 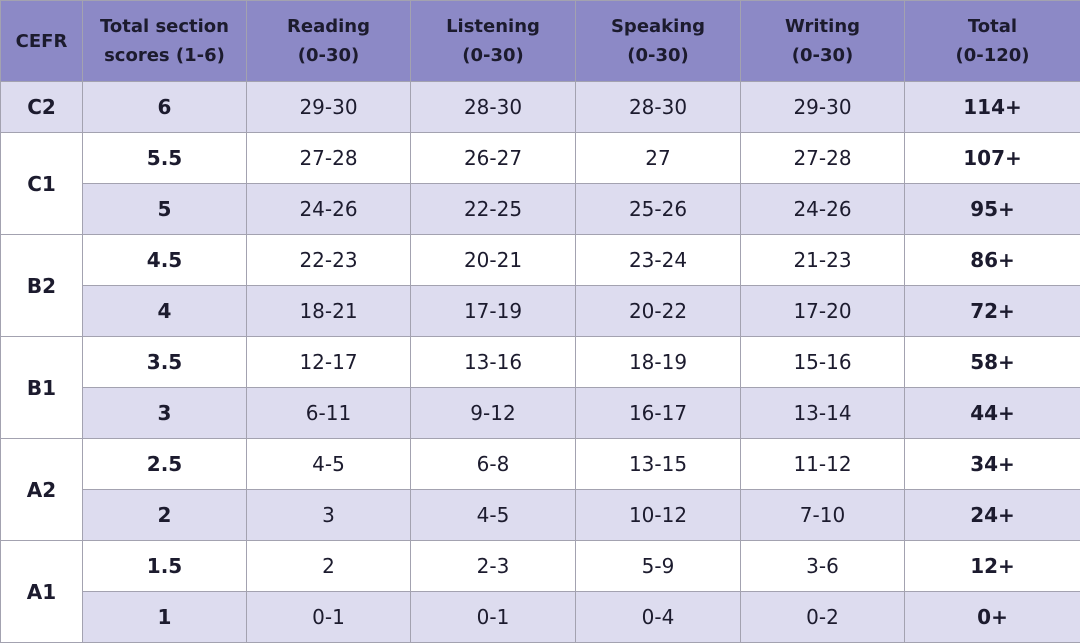 I want to click on table-cell: 11-12, so click(x=822, y=464).